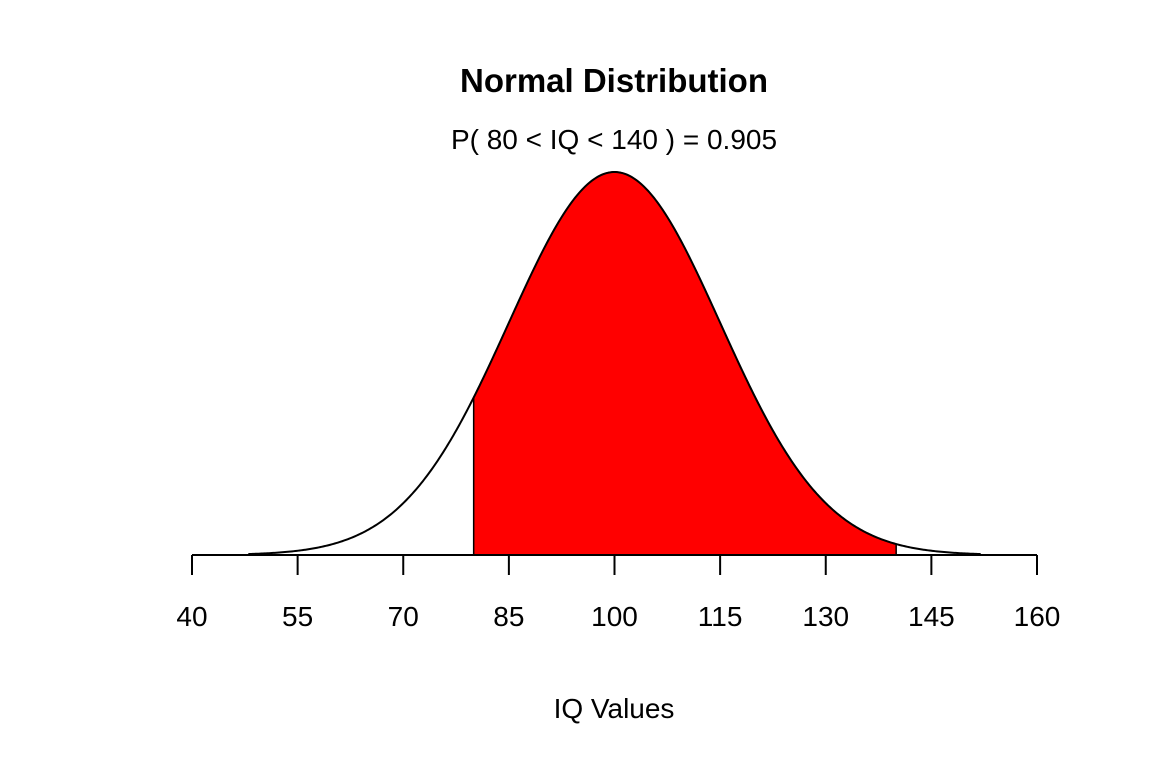  What do you see at coordinates (191, 616) in the screenshot?
I see `x-tick-label-40: 40` at bounding box center [191, 616].